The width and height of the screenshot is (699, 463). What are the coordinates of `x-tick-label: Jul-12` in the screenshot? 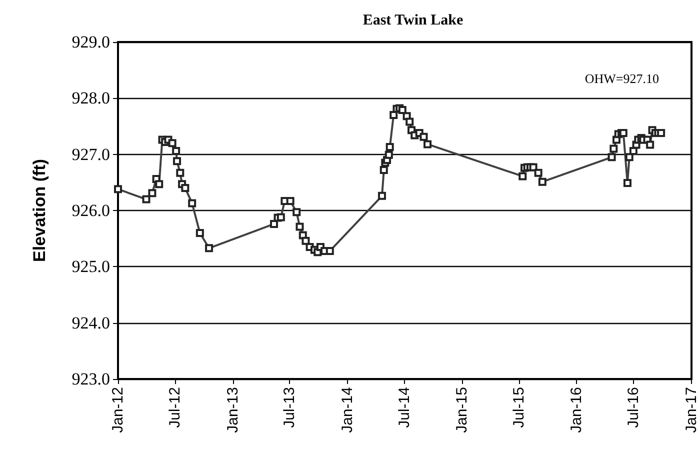 It's located at (175, 407).